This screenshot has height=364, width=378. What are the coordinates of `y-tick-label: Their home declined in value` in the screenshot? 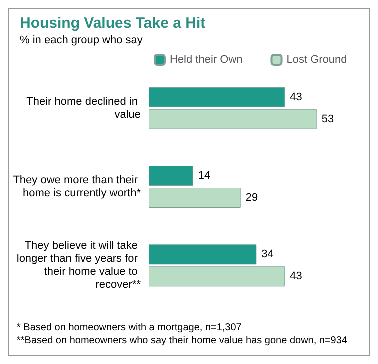 It's located at (83, 108).